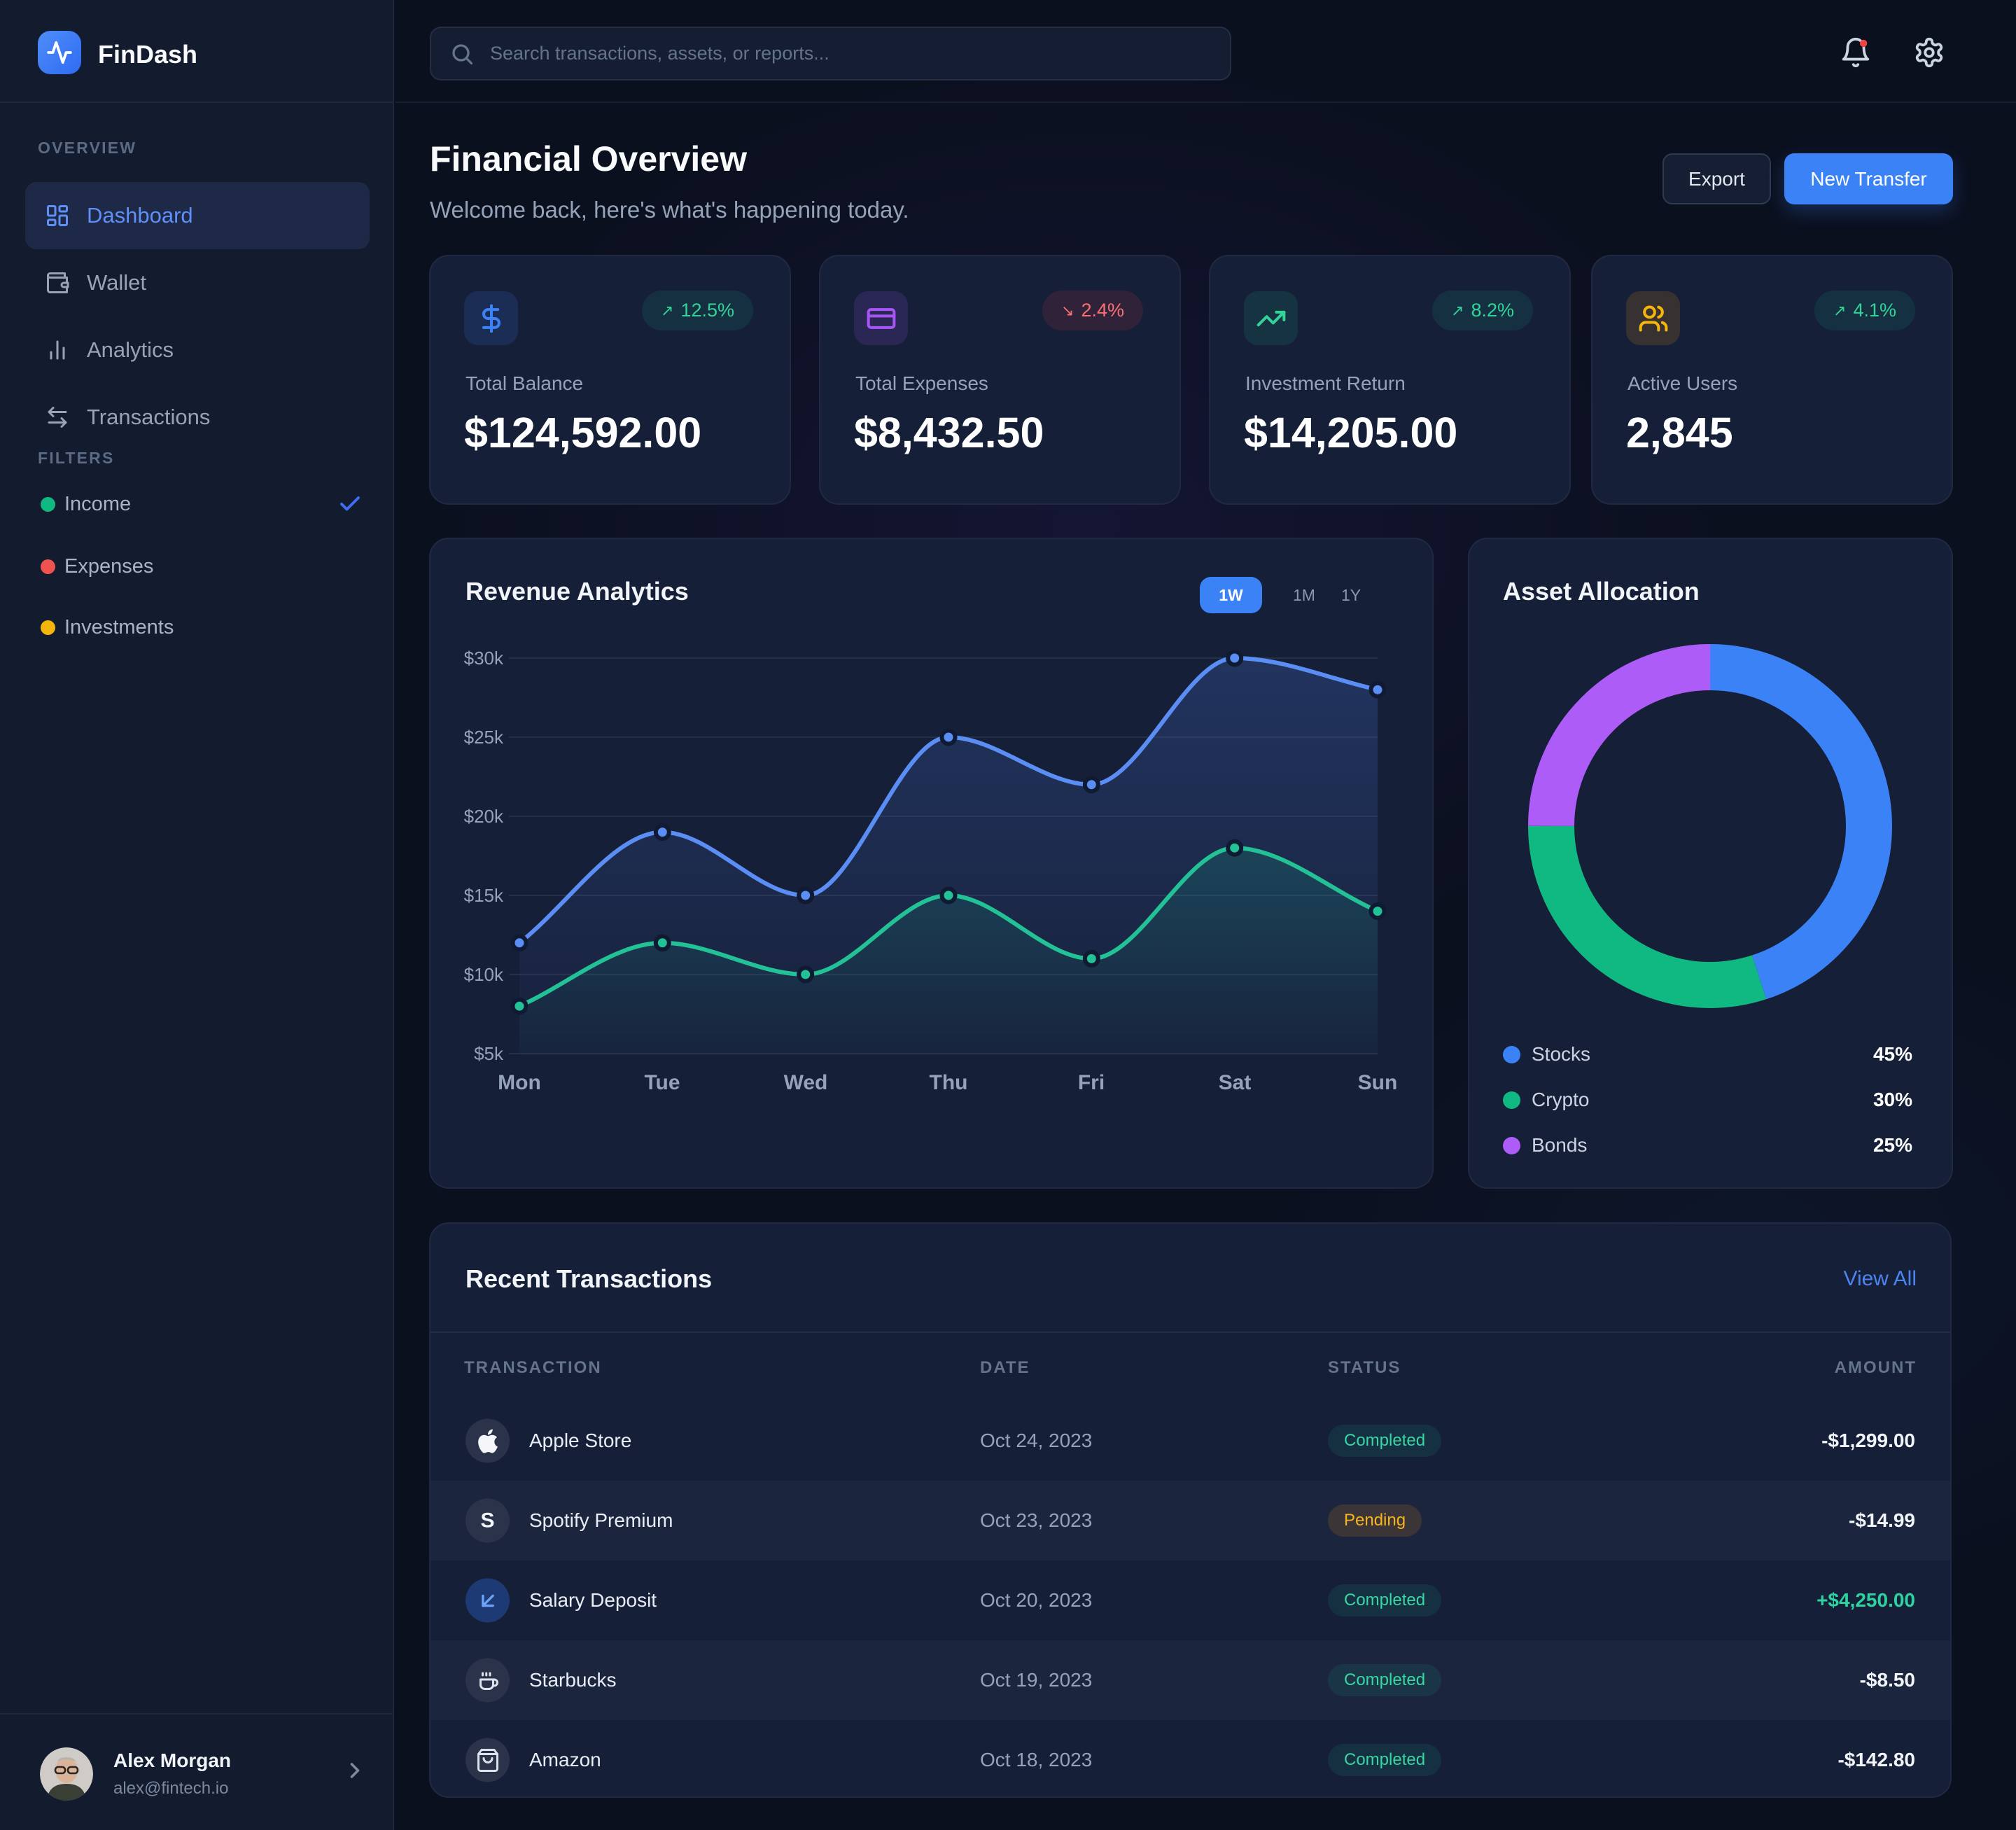 The image size is (2016, 1830). Describe the element at coordinates (519, 1082) in the screenshot. I see `svg-text: Mon` at that location.